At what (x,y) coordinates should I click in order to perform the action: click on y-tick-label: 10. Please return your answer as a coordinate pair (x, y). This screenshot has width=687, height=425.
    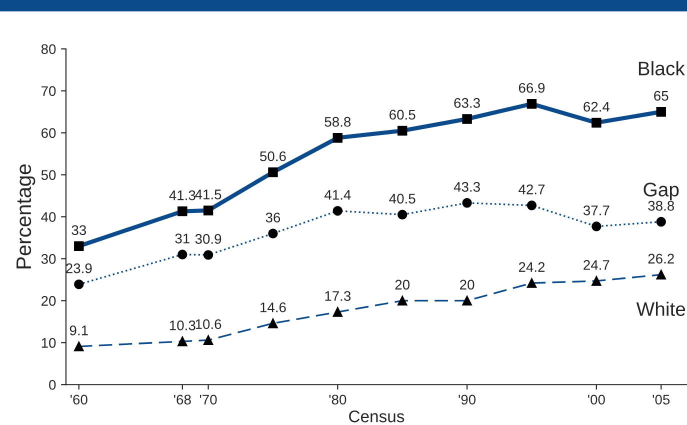
    Looking at the image, I should click on (49, 343).